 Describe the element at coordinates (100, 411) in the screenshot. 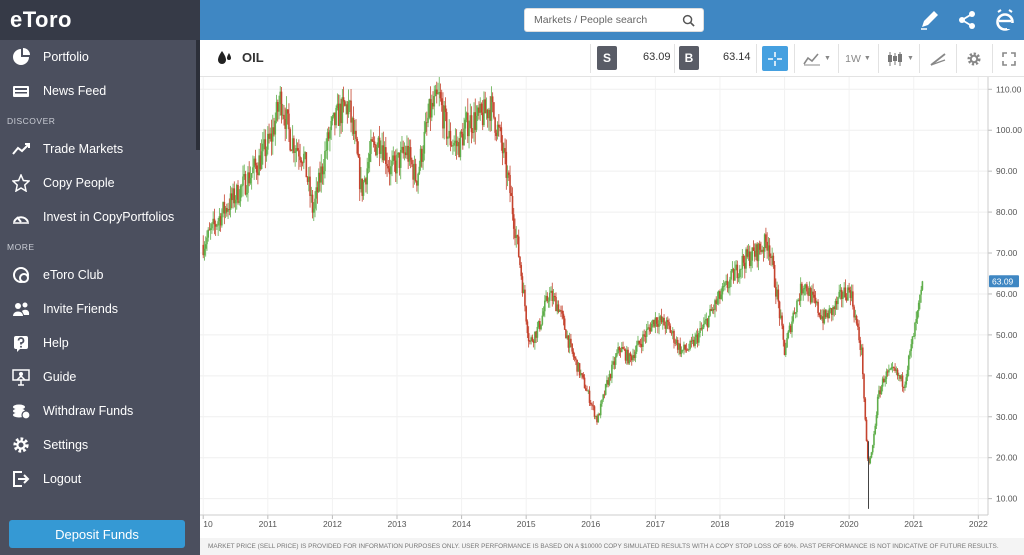

I see `sidebar-item-withdraw-funds: Withdraw Funds` at that location.